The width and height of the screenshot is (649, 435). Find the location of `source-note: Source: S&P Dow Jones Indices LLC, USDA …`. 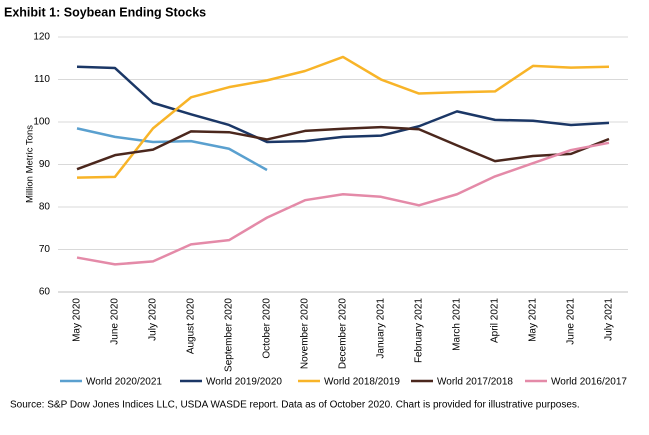

source-note: Source: S&P Dow Jones Indices LLC, USDA … is located at coordinates (295, 405).